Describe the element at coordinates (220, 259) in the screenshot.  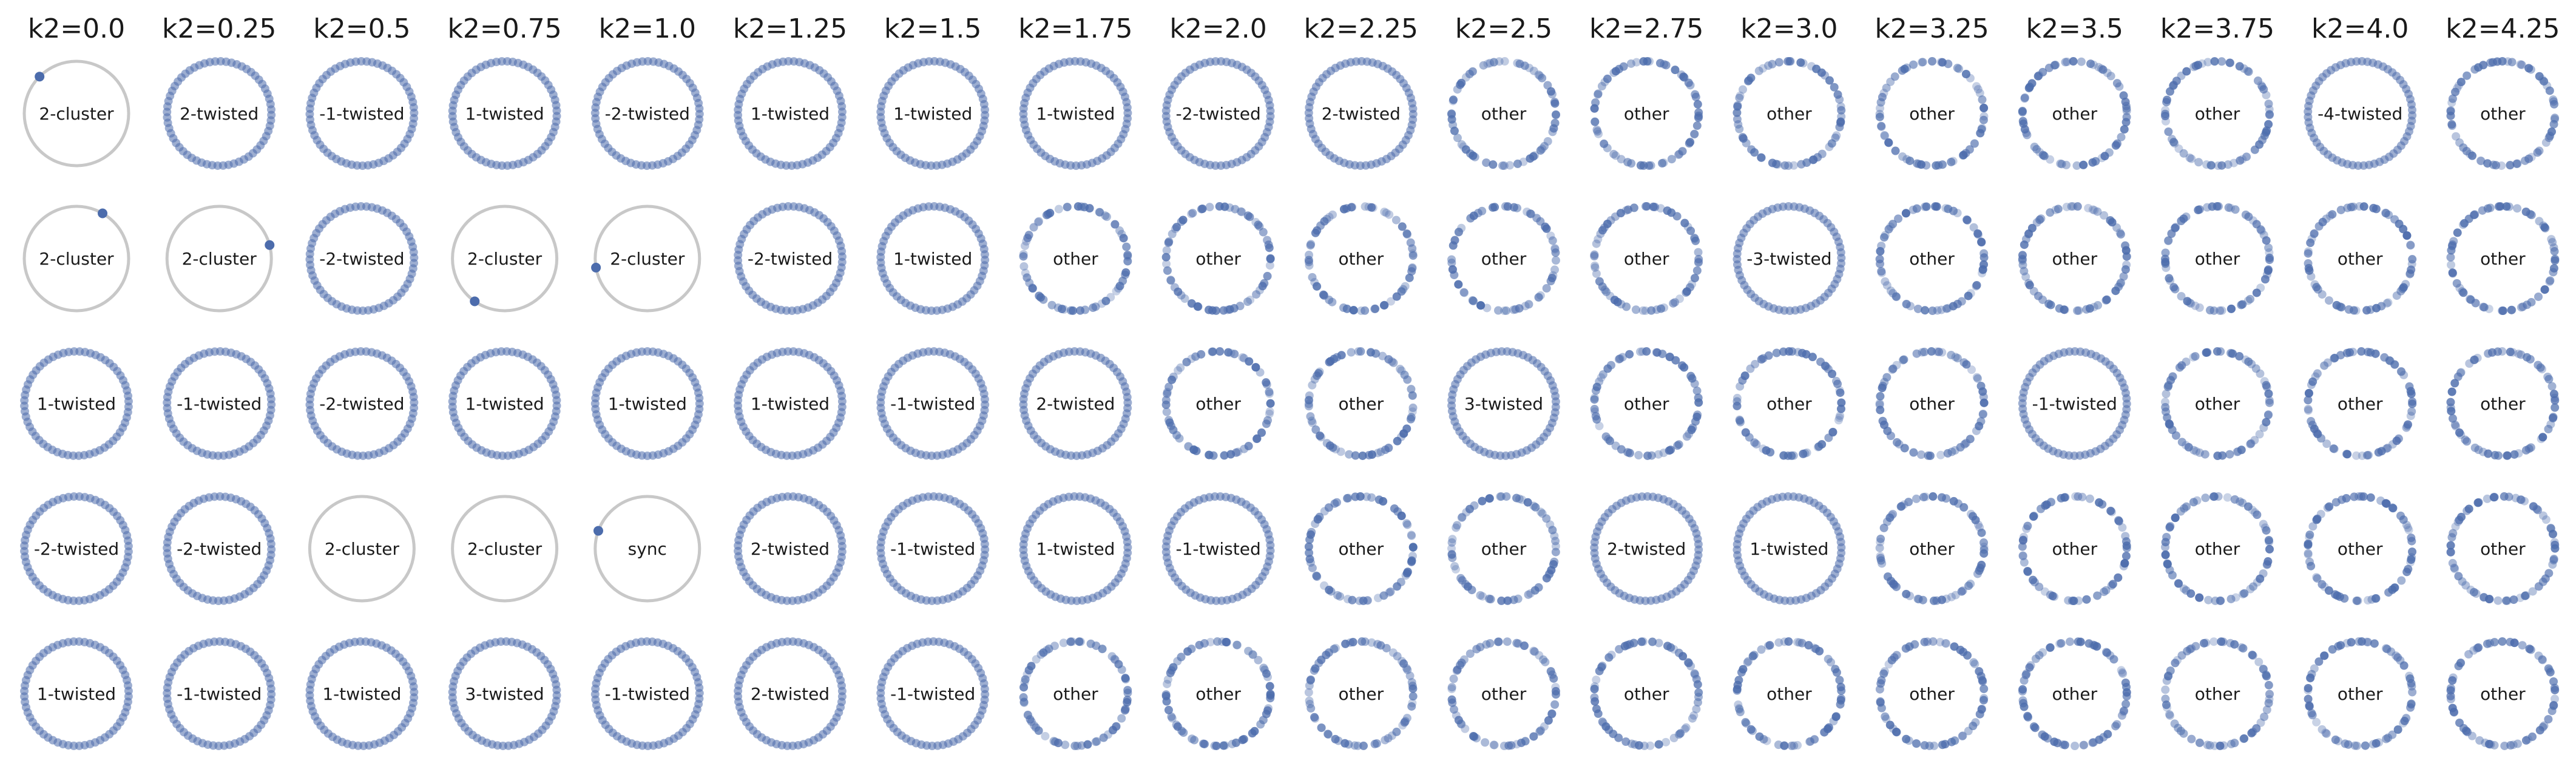
I see `panel: 2-cluster` at that location.